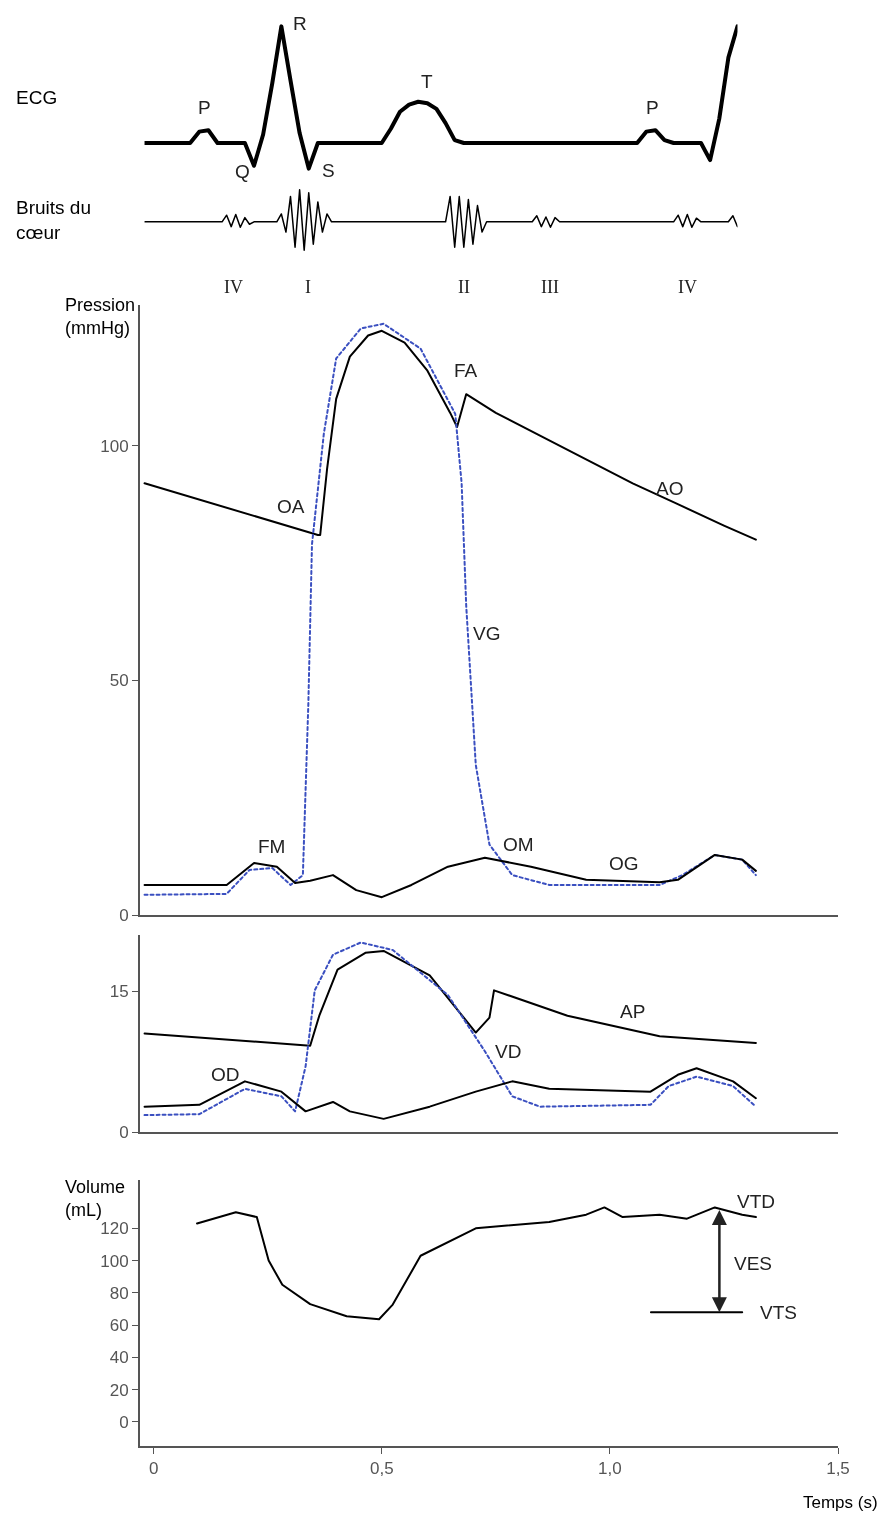 The image size is (883, 1518). What do you see at coordinates (508, 1051) in the screenshot?
I see `annotation: VD` at bounding box center [508, 1051].